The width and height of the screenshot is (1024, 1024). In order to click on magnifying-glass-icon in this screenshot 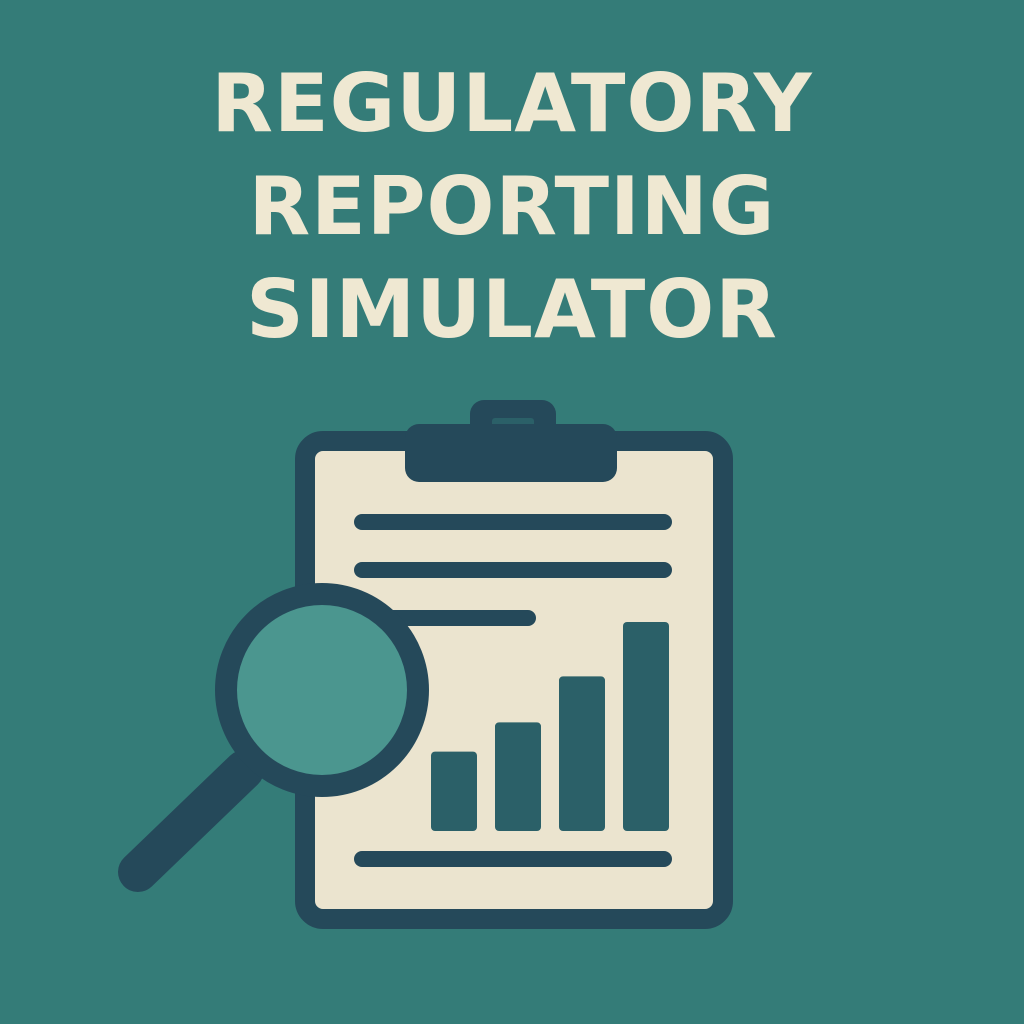, I will do `click(273, 737)`.